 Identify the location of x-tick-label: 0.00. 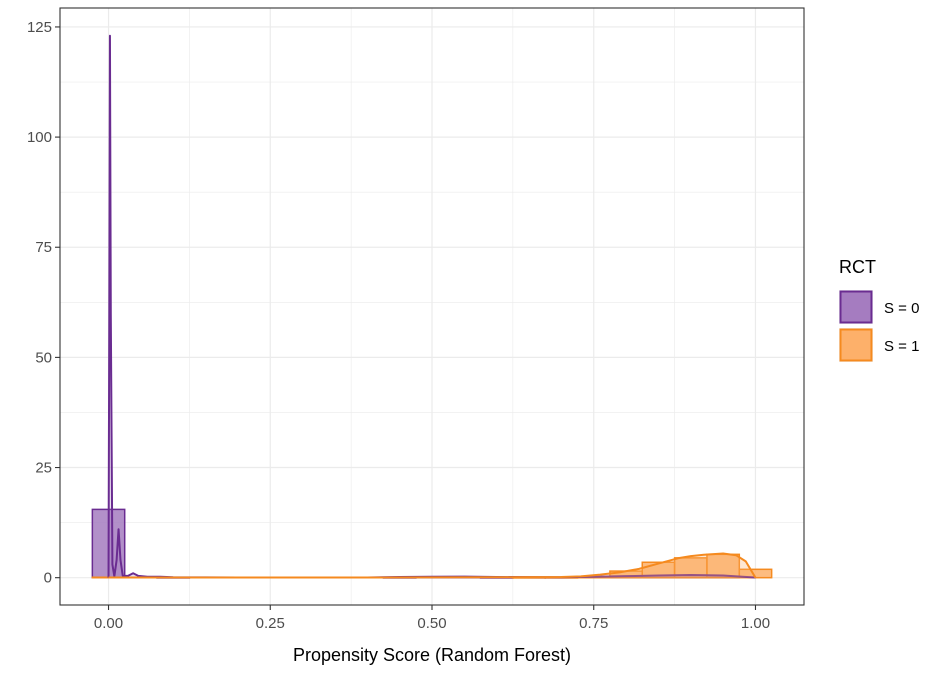
(108, 623).